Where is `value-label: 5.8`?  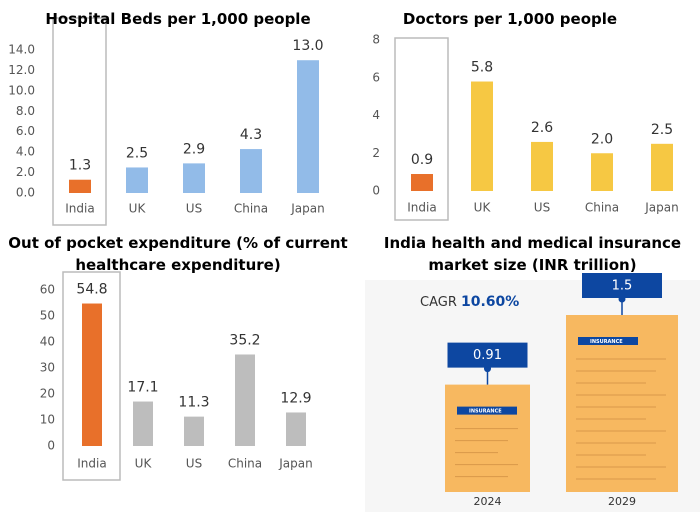
value-label: 5.8 is located at coordinates (482, 68).